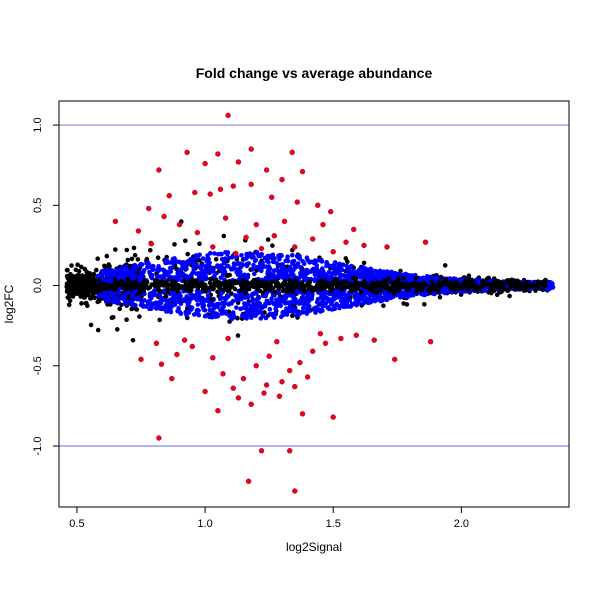 The height and width of the screenshot is (600, 600). Describe the element at coordinates (76, 524) in the screenshot. I see `x-tick-label: 0.5` at that location.